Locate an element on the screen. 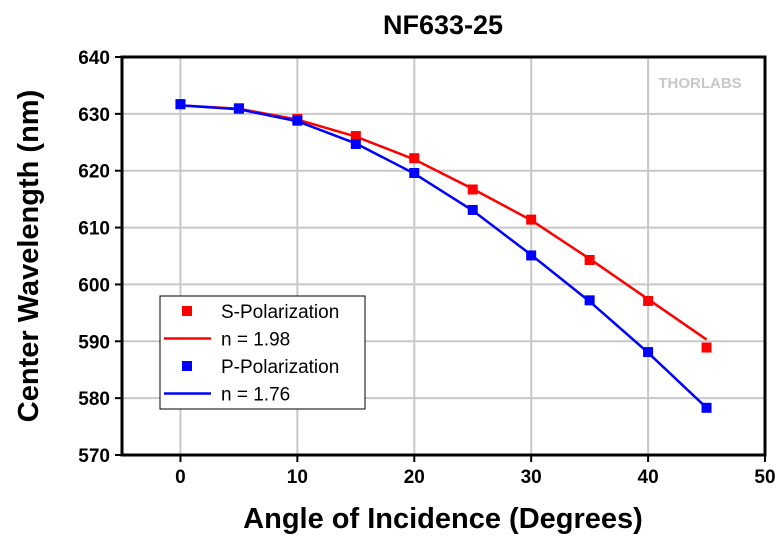  y-tick-label: 620 is located at coordinates (94, 172).